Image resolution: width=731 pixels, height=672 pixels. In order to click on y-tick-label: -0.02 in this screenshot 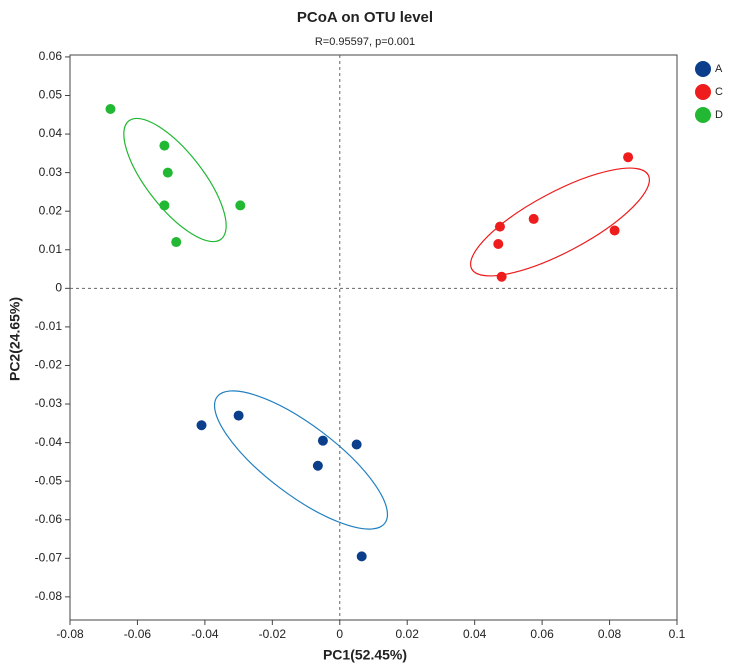, I will do `click(49, 365)`.